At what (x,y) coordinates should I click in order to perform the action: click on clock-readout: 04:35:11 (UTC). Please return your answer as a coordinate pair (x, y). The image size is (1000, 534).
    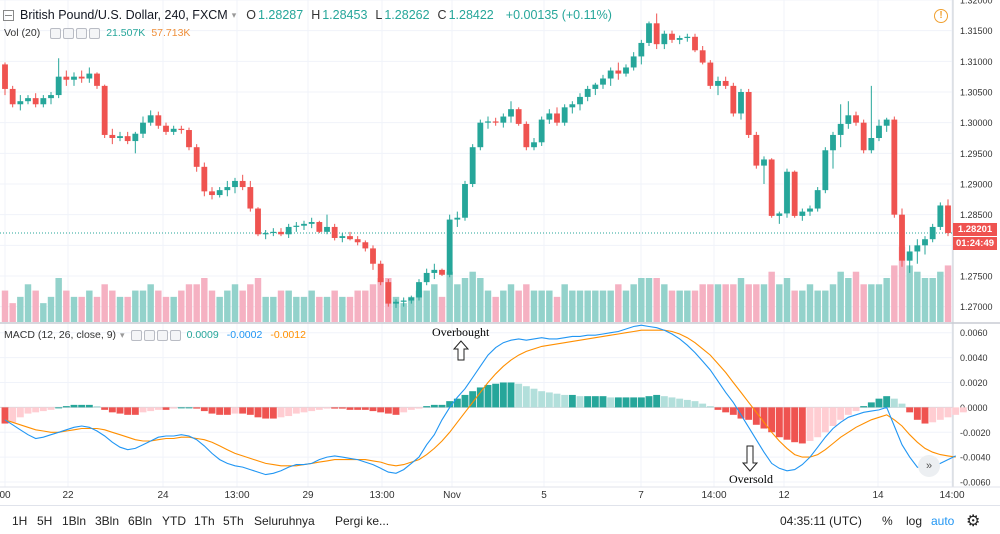
    Looking at the image, I should click on (821, 521).